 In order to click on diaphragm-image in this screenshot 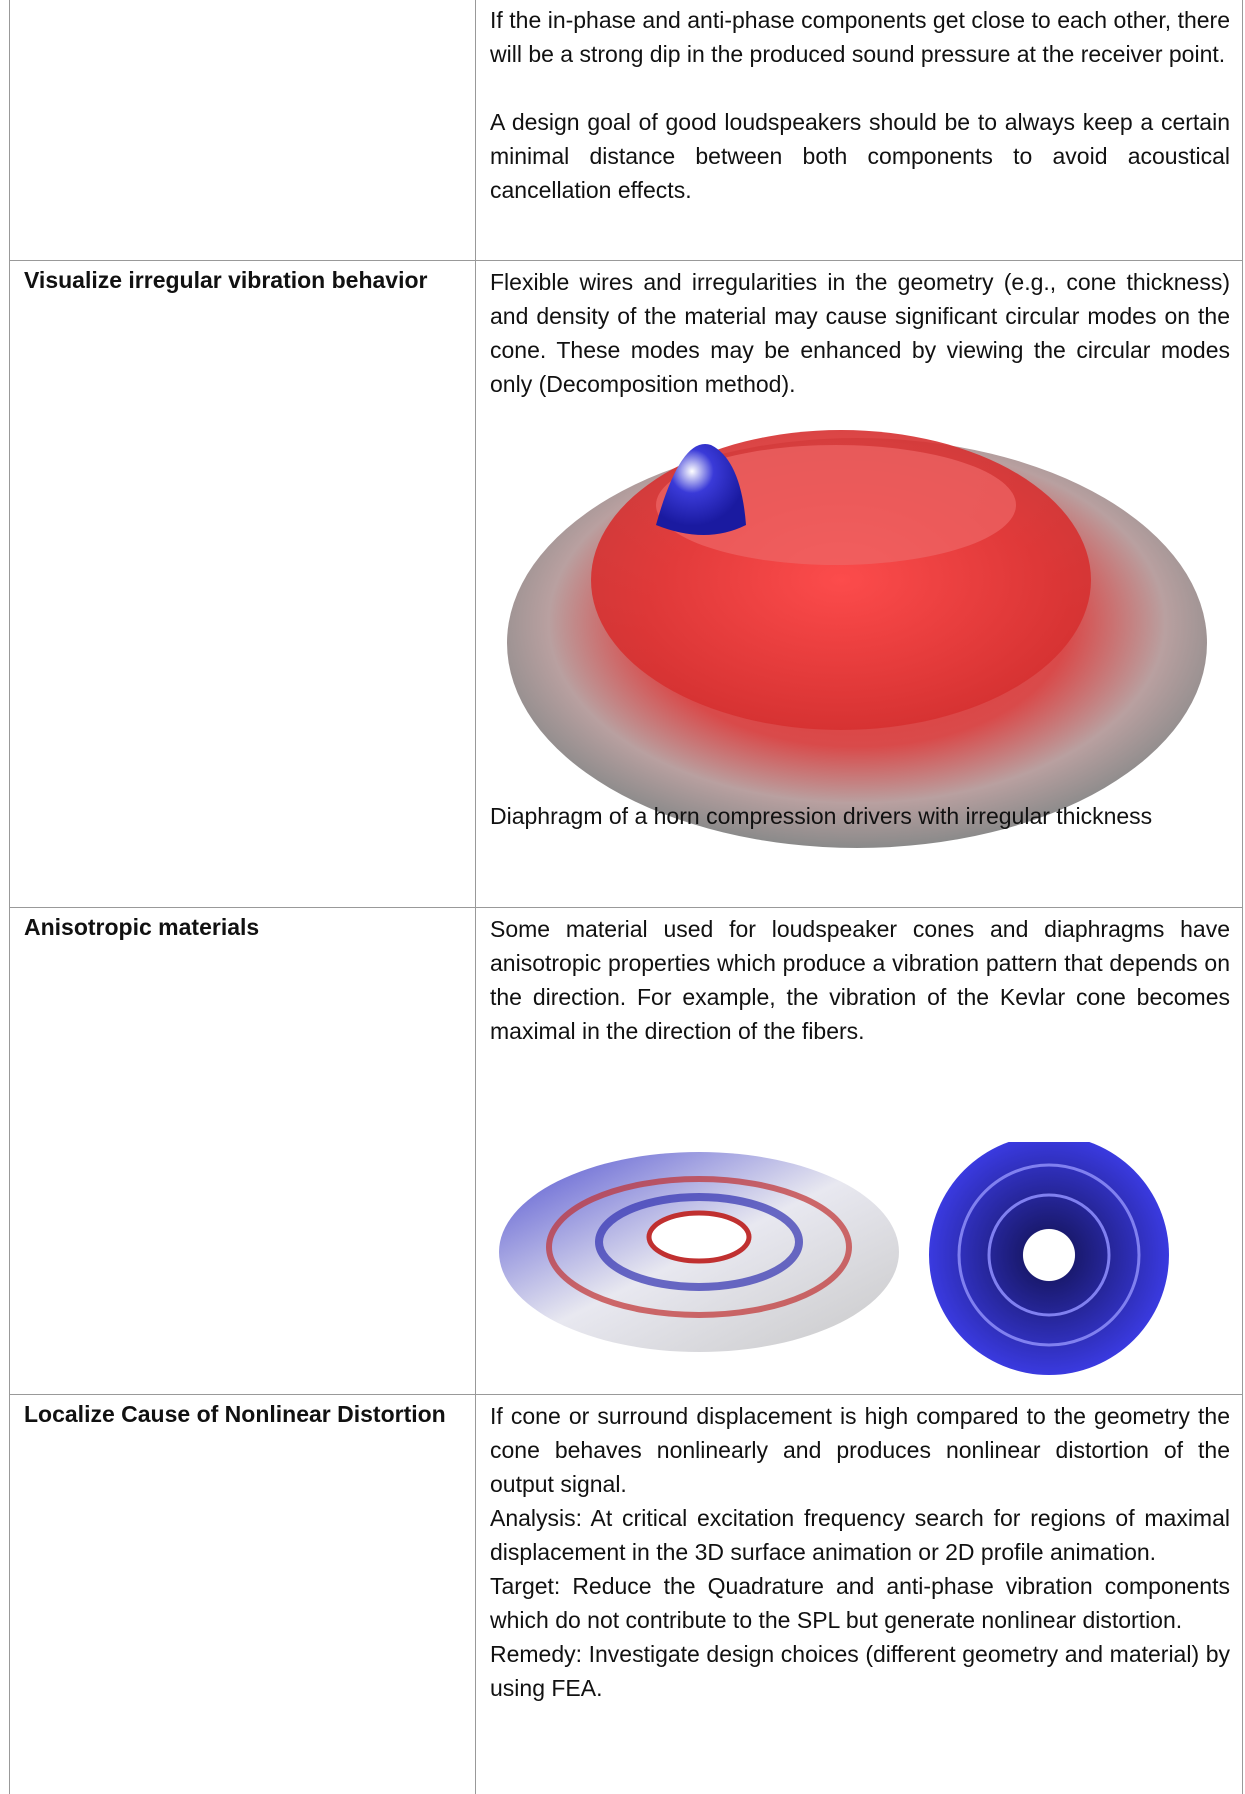, I will do `click(857, 639)`.